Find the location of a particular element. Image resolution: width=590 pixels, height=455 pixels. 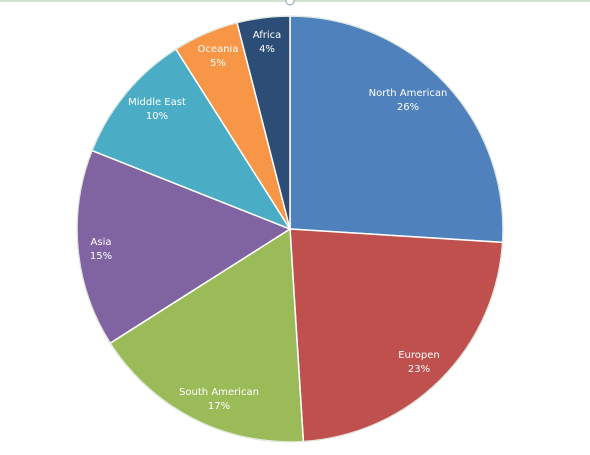

slice-label-africa: Africa is located at coordinates (267, 35).